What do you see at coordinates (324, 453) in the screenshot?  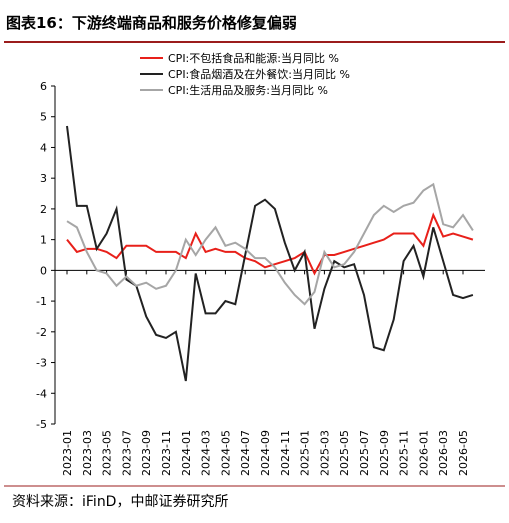 I see `x-tick-label: 2025-03` at bounding box center [324, 453].